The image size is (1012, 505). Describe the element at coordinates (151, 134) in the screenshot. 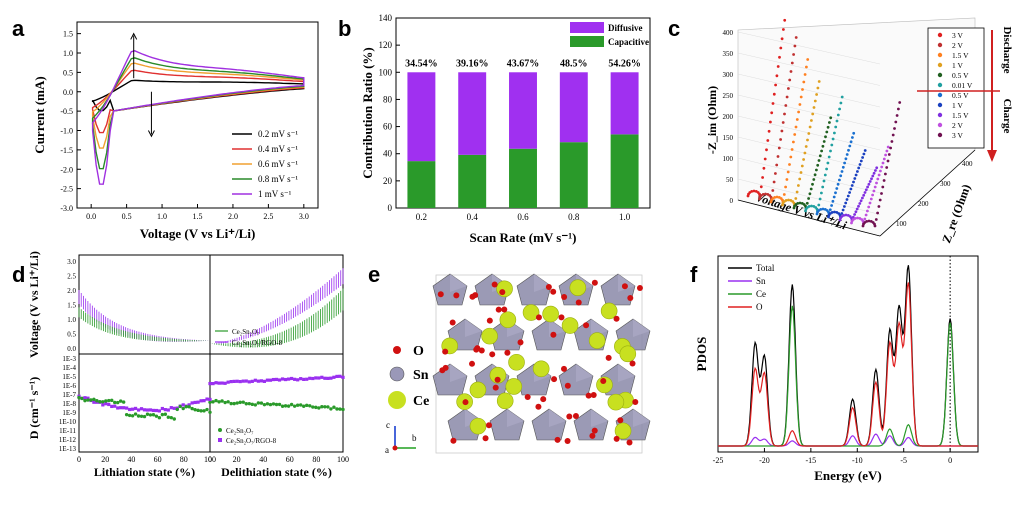

I see `arrow-down-head` at that location.